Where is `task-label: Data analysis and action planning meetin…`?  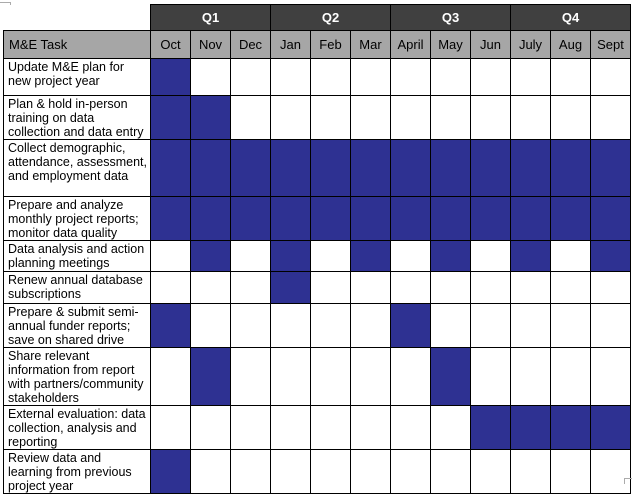
task-label: Data analysis and action planning meetin… is located at coordinates (77, 256).